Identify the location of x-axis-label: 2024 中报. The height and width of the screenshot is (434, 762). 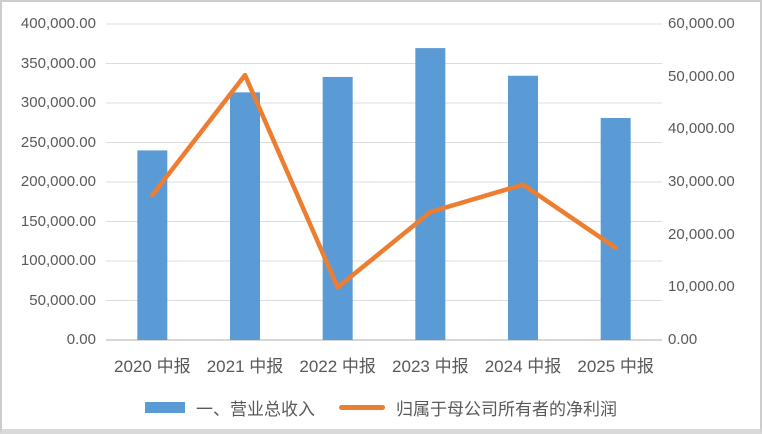
(523, 366).